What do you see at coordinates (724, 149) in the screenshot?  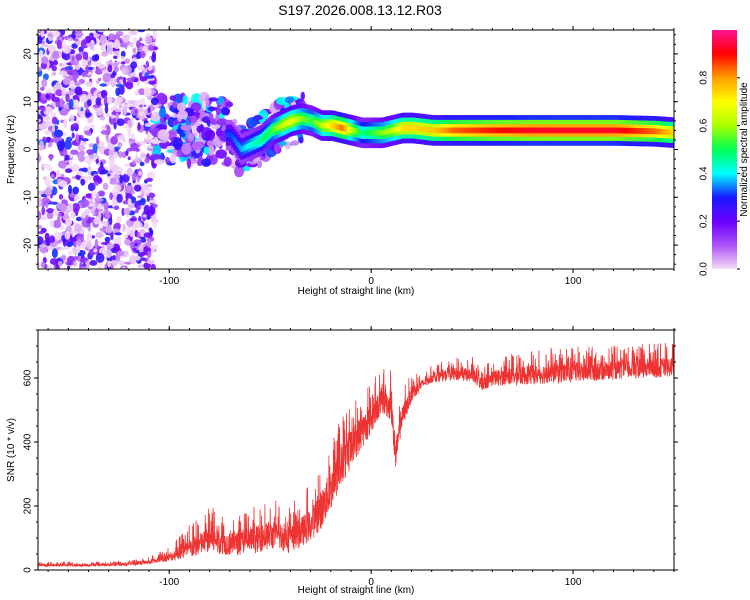 I see `colorbar-bar` at bounding box center [724, 149].